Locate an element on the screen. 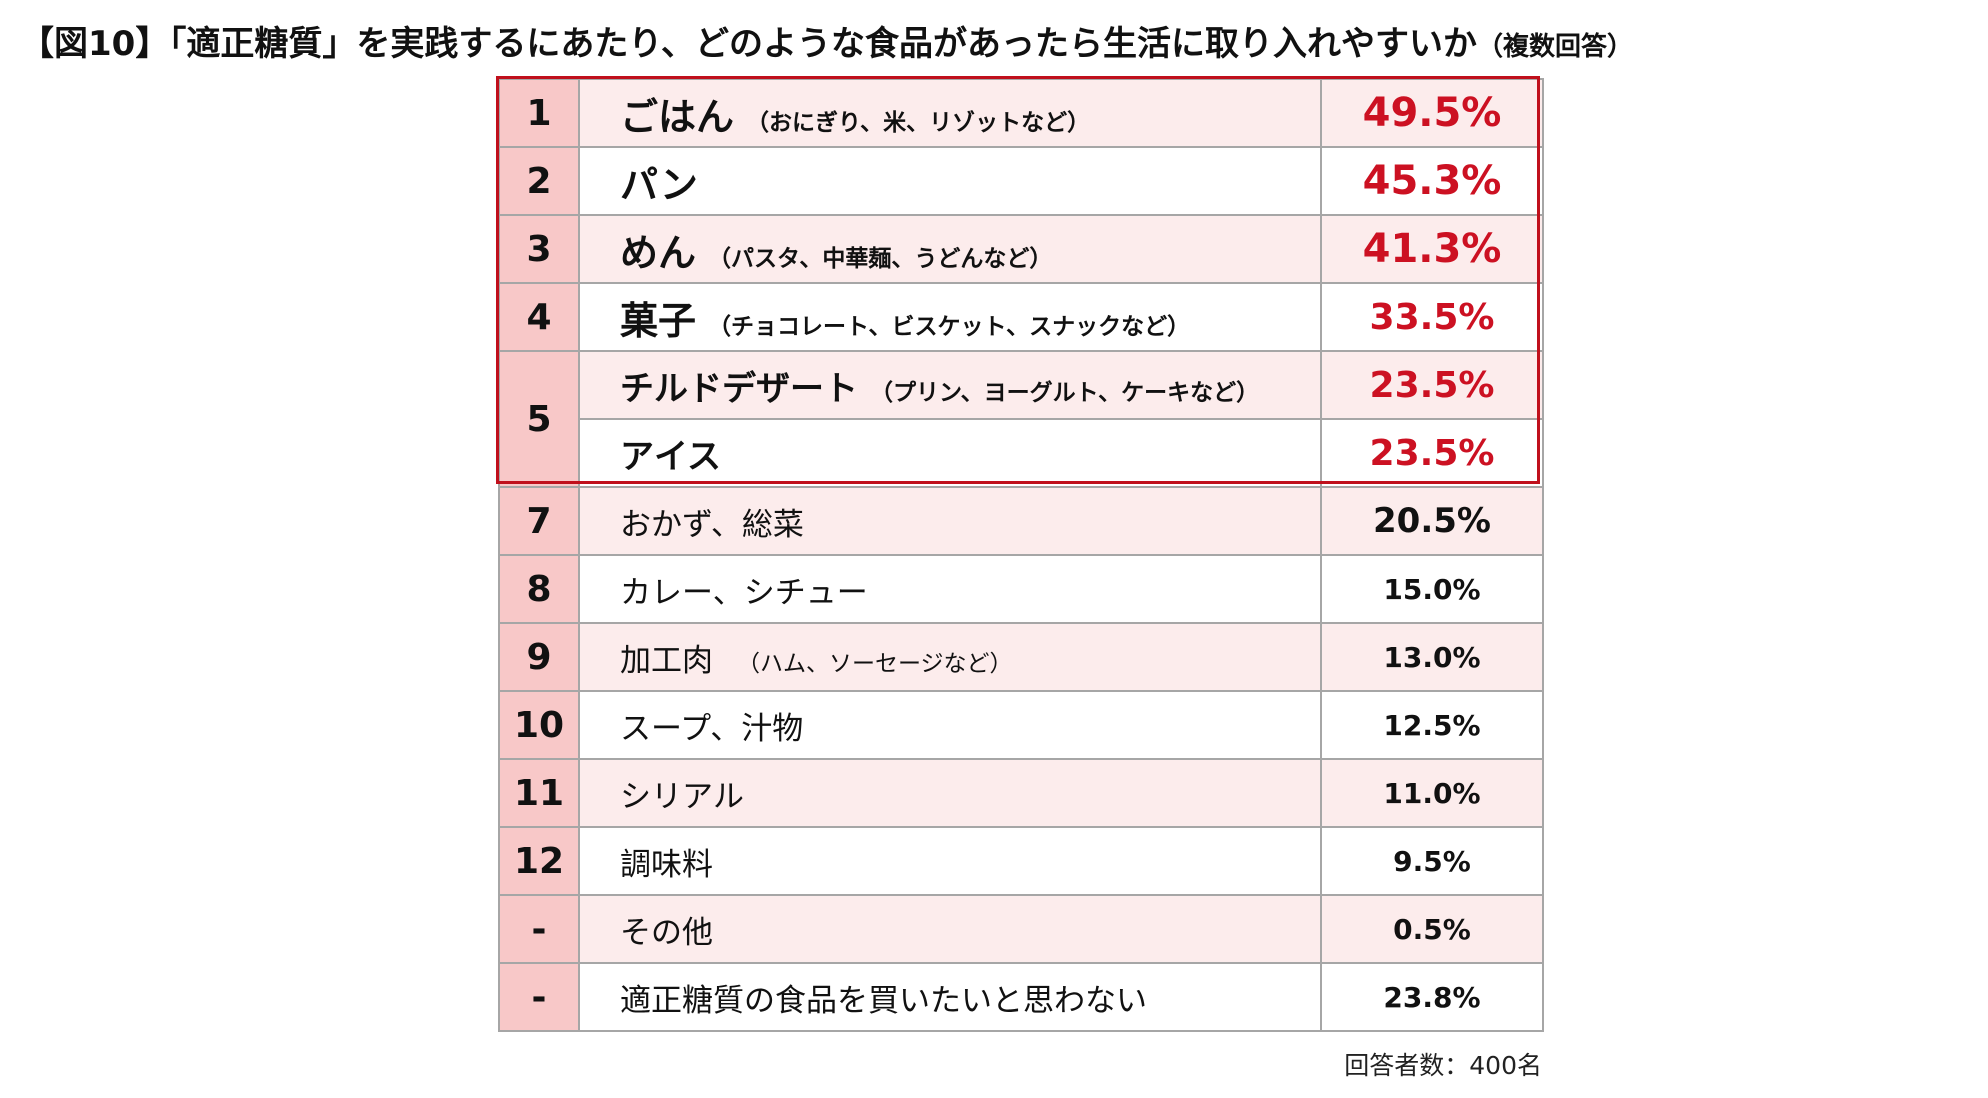 The height and width of the screenshot is (1098, 1988). rank-cell: 8 is located at coordinates (539, 589).